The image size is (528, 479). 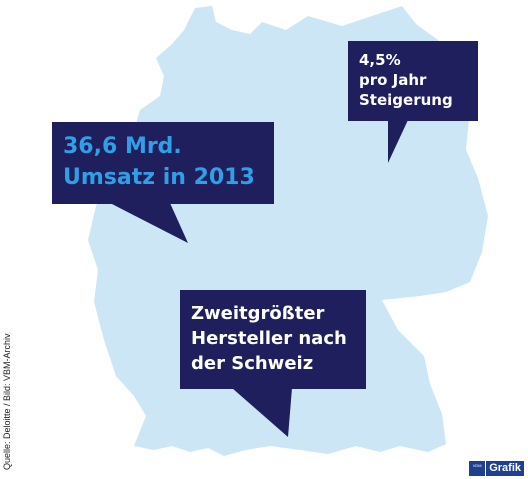 What do you see at coordinates (505, 468) in the screenshot?
I see `brand-label: Grafik` at bounding box center [505, 468].